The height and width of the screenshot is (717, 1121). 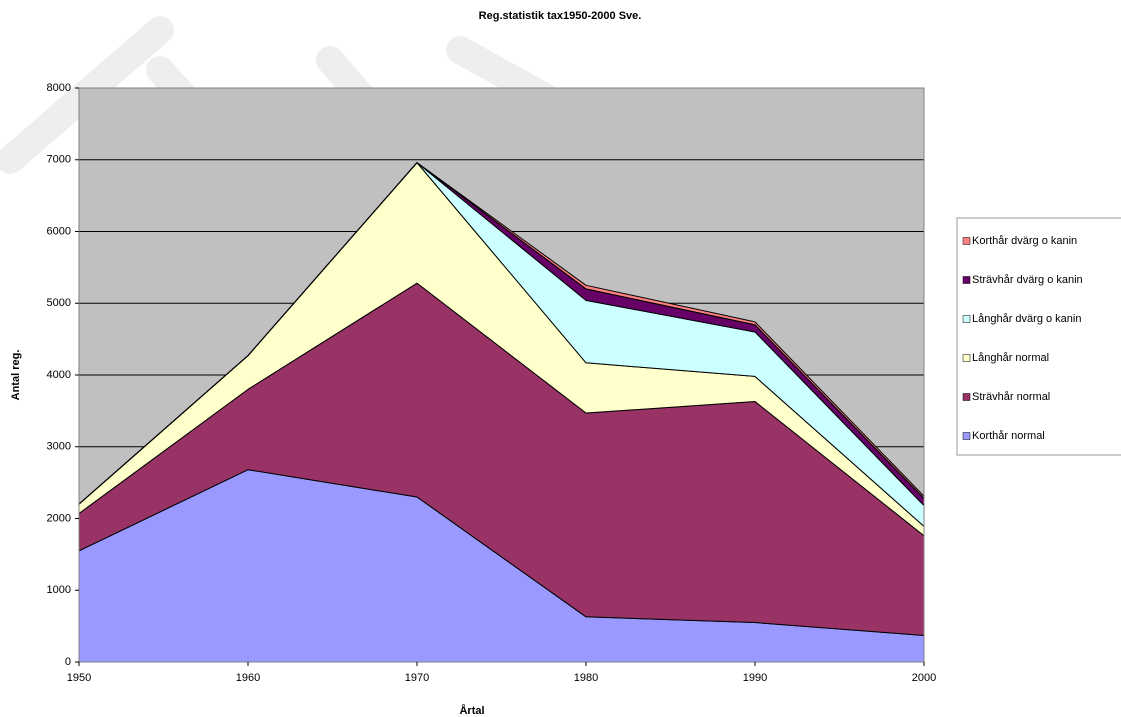 I want to click on x-tick-label: 1970, so click(x=417, y=678).